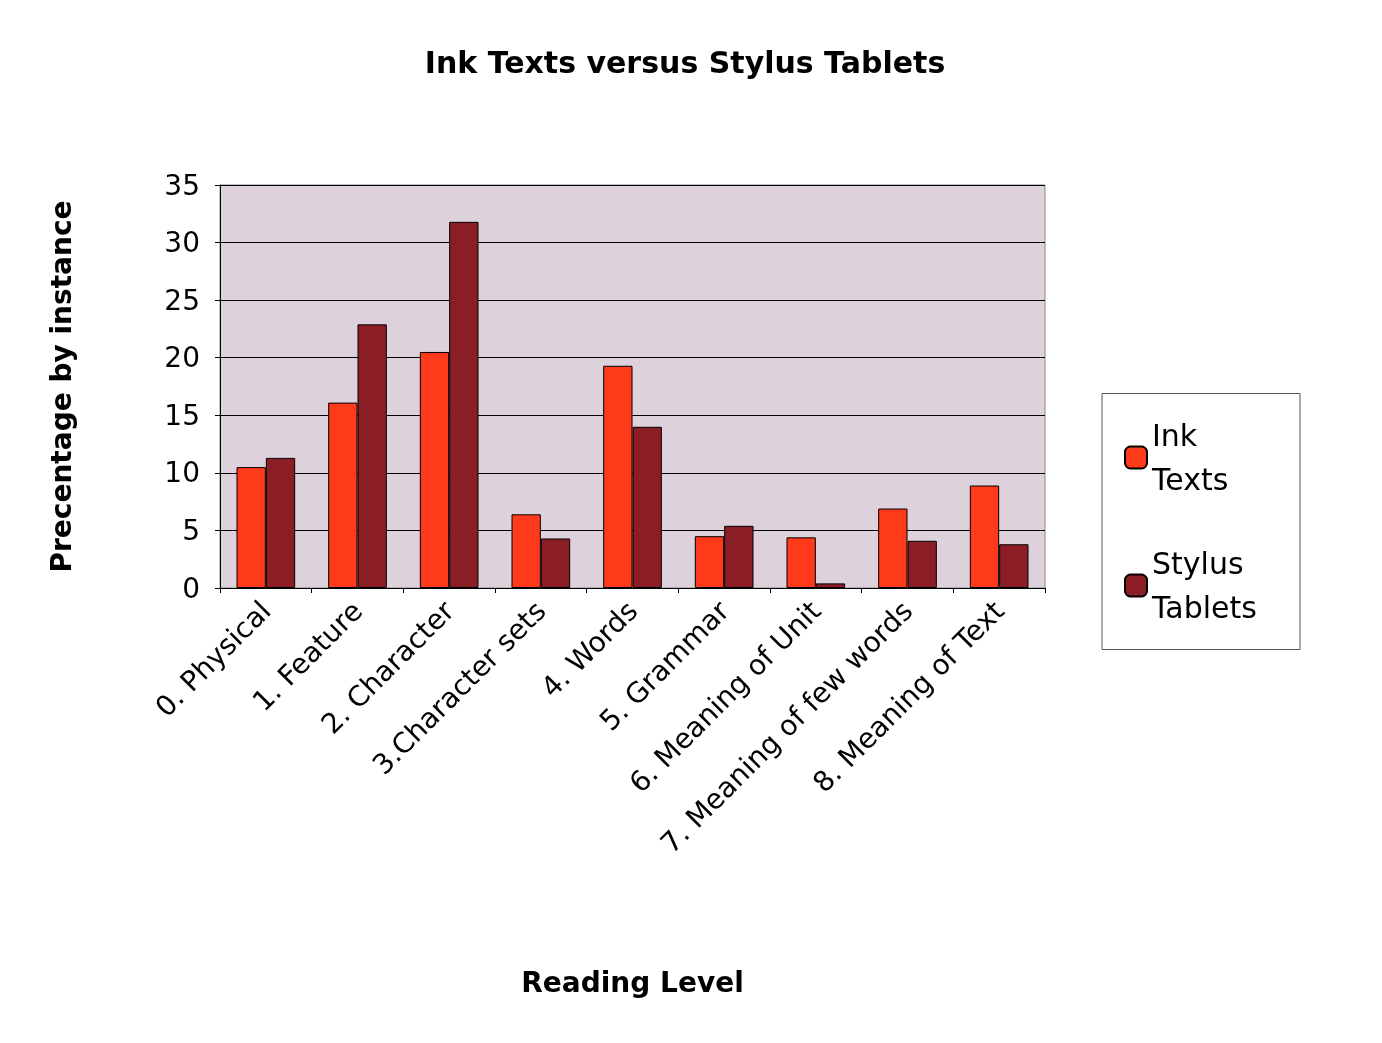 Image resolution: width=1382 pixels, height=1043 pixels. Describe the element at coordinates (61, 386) in the screenshot. I see `y-axis-title: Precentage by instance` at that location.